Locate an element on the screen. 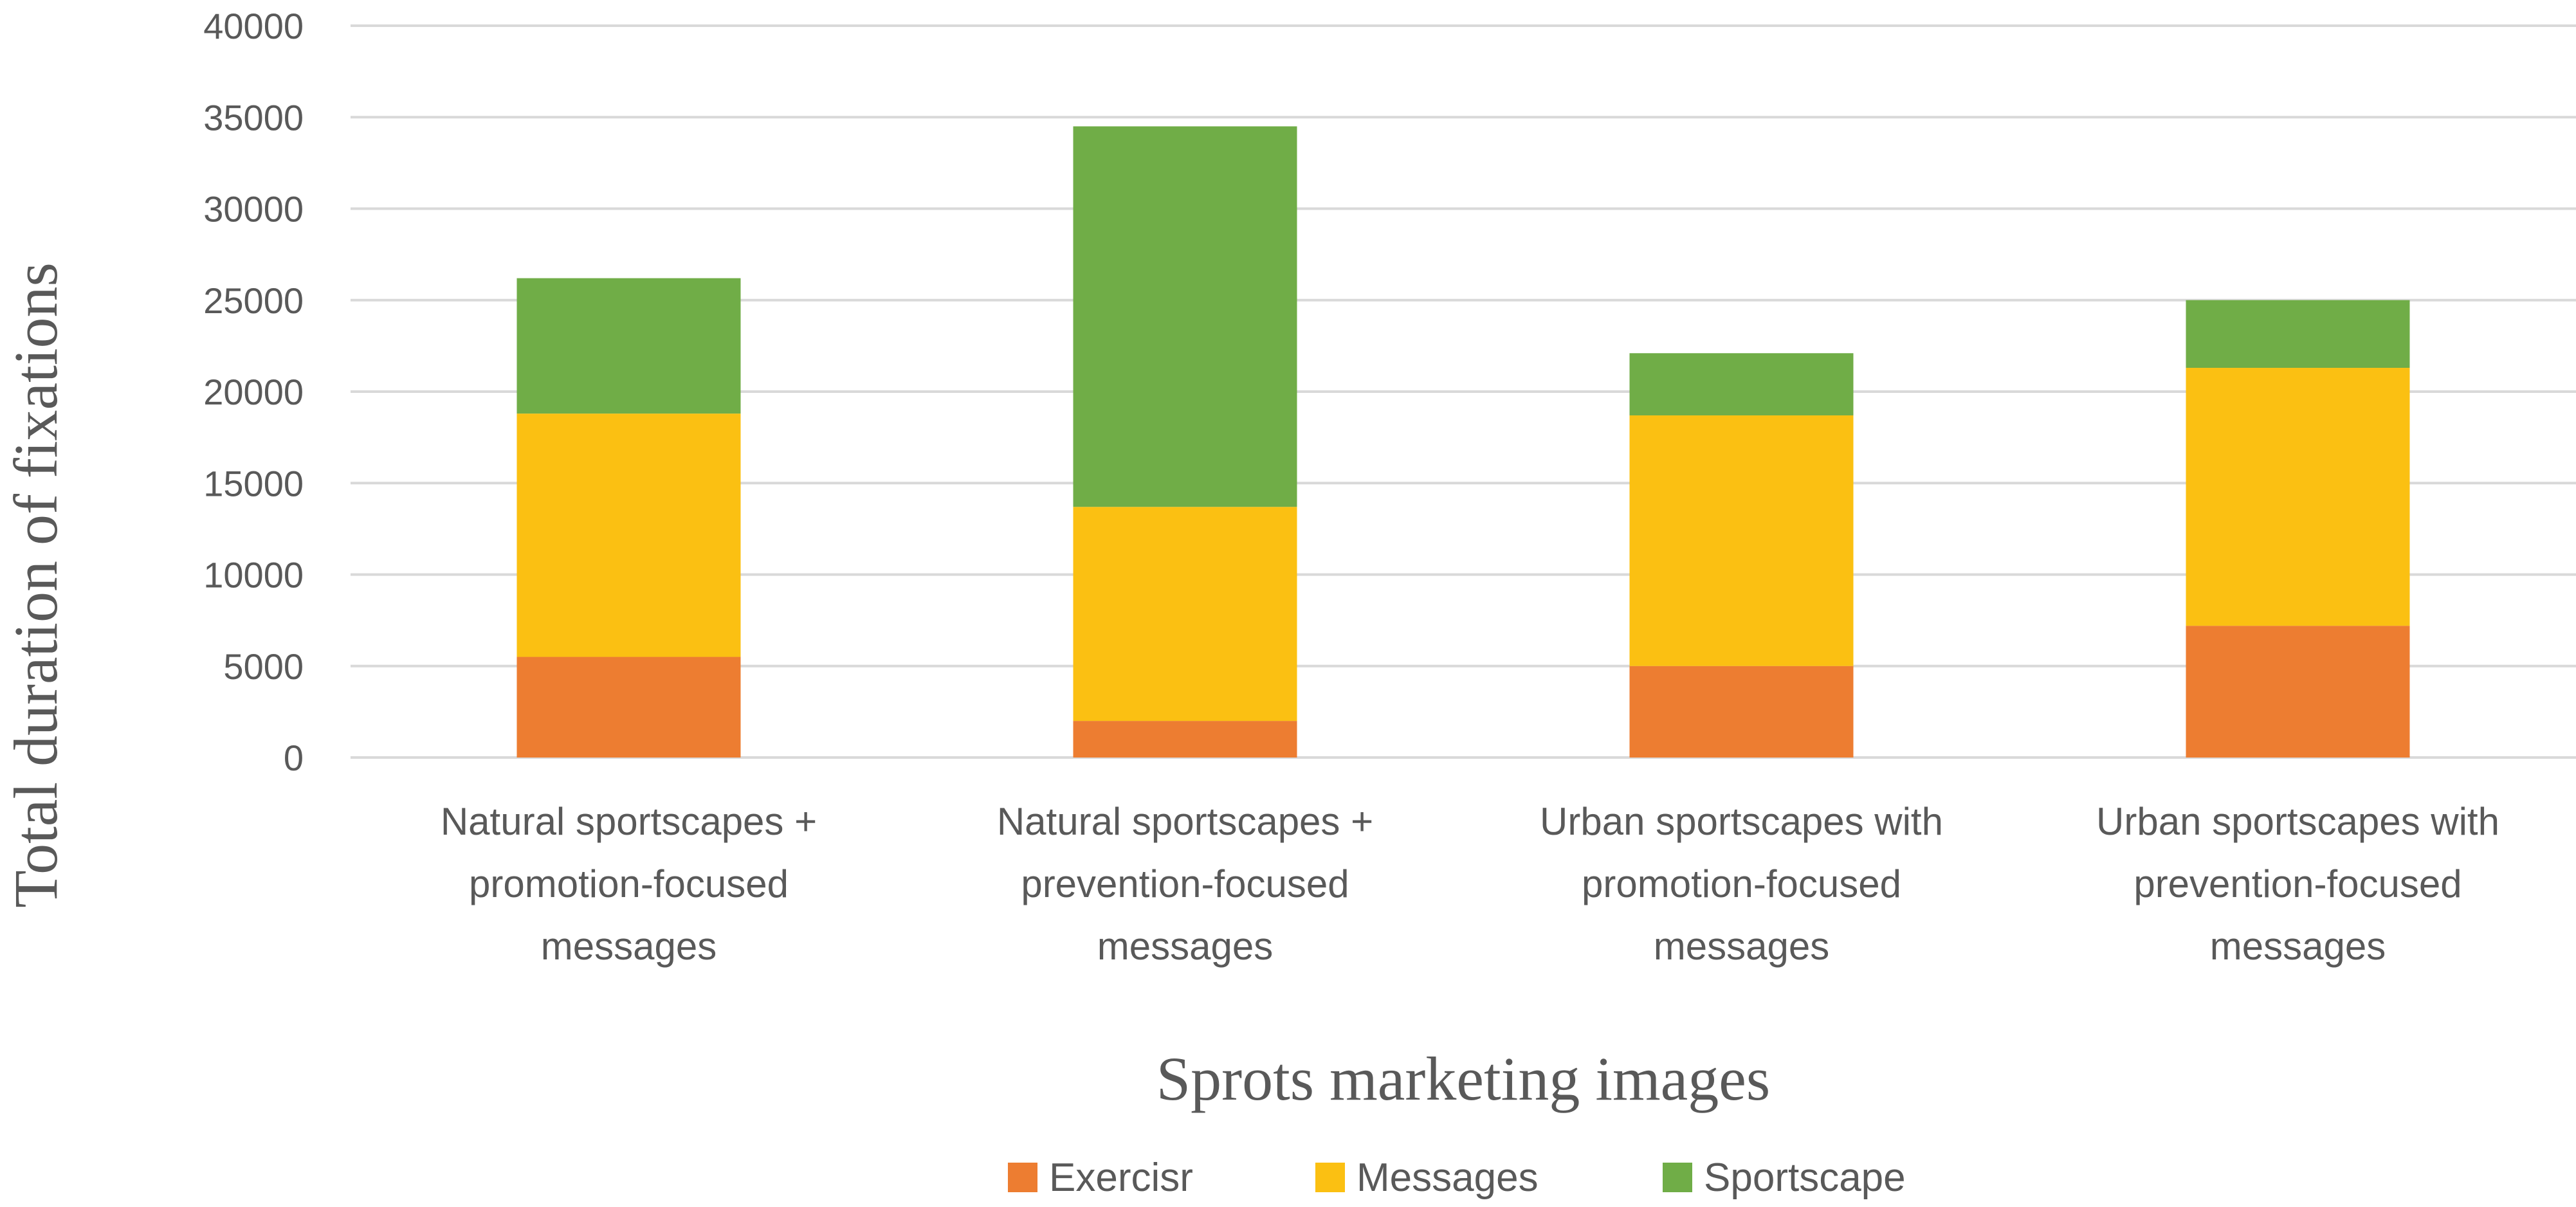 This screenshot has height=1207, width=2576. y-tick-label: 35000 is located at coordinates (253, 117).